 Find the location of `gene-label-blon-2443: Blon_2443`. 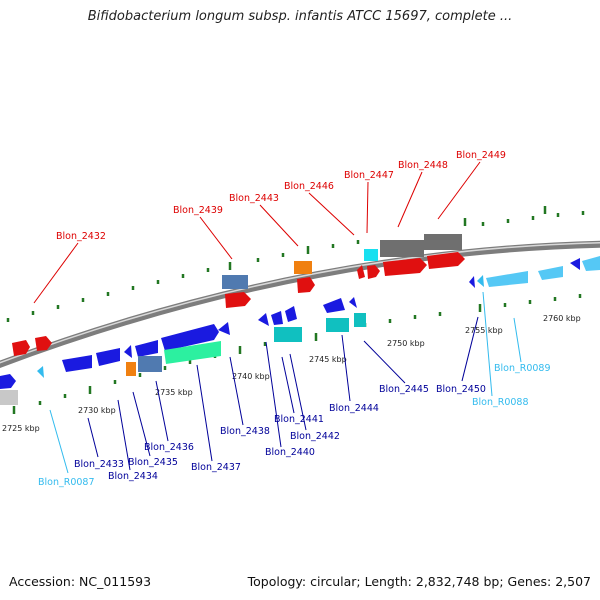

gene-label-blon-2443: Blon_2443 is located at coordinates (254, 198).